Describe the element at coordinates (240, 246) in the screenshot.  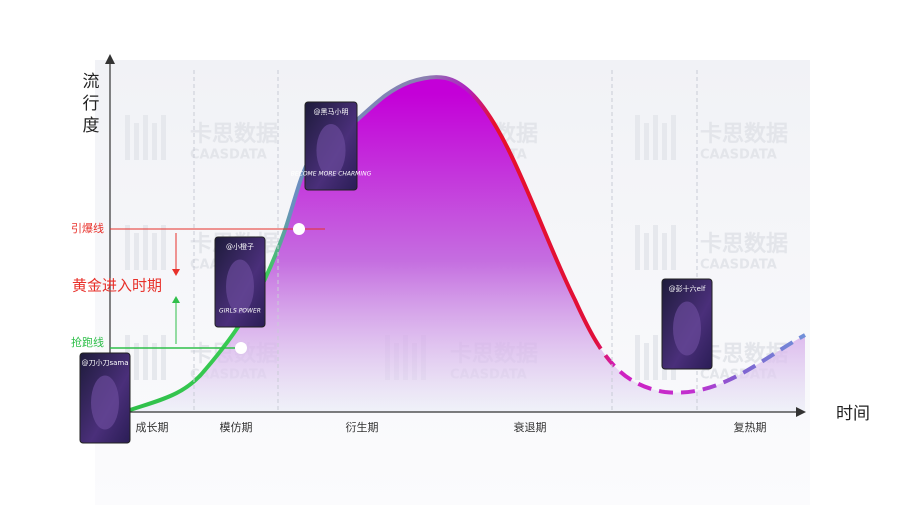
I see `card-handle: @小橙子` at that location.